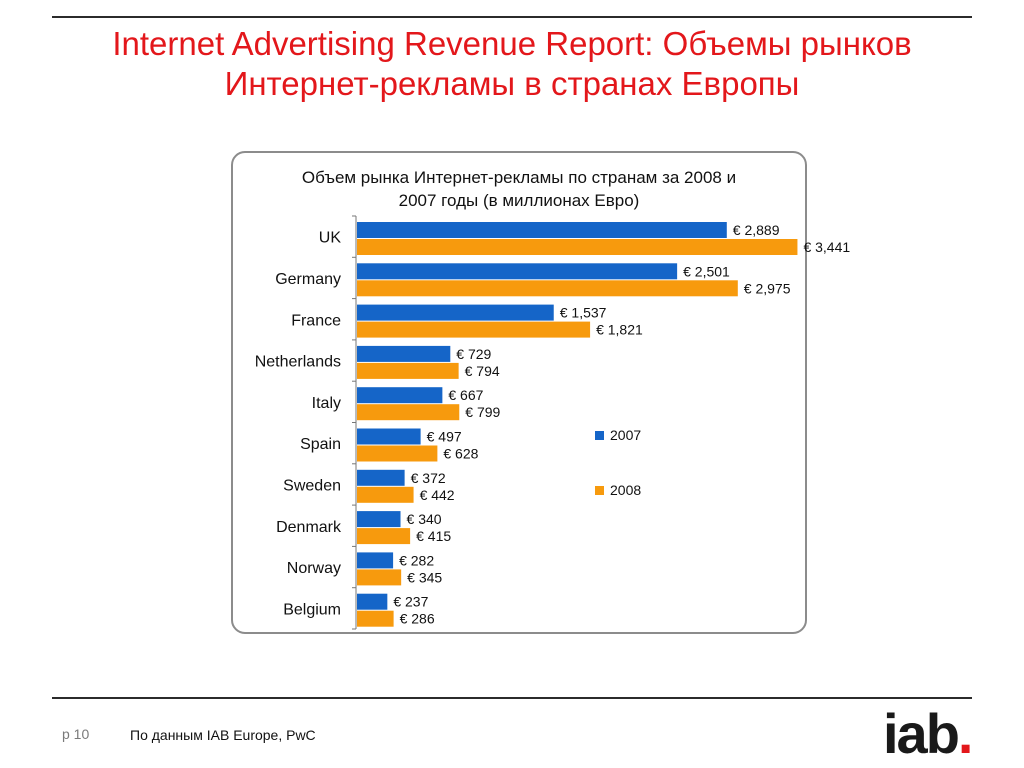  Describe the element at coordinates (512, 83) in the screenshot. I see `slide-title-line-2: Интернет-рекламы в странах Европы` at that location.